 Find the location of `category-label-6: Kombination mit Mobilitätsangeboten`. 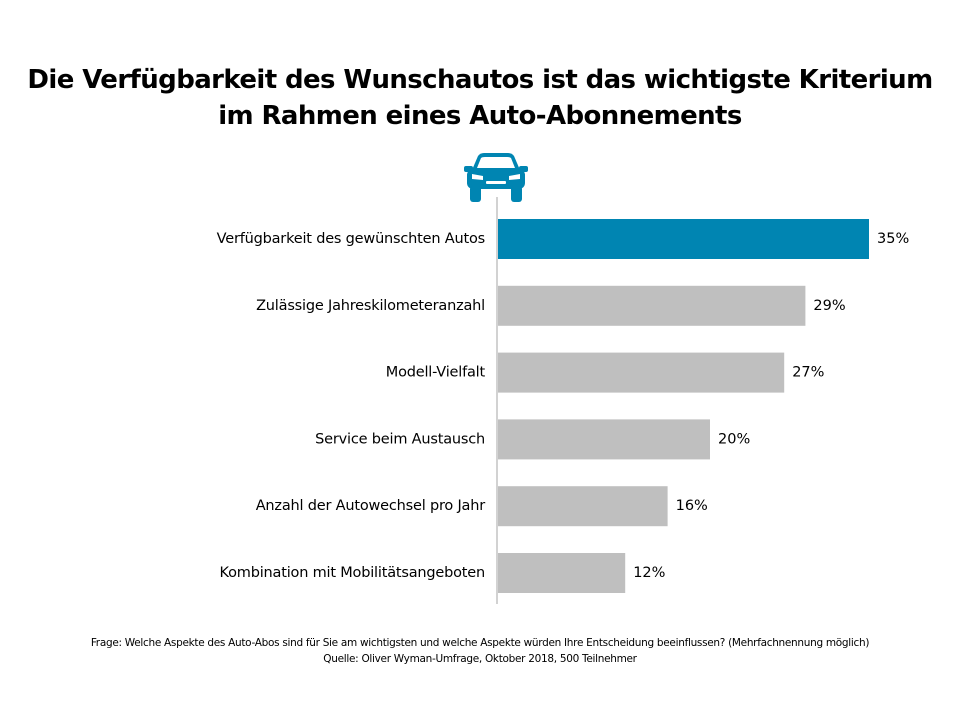

category-label-6: Kombination mit Mobilitätsangeboten is located at coordinates (352, 573).